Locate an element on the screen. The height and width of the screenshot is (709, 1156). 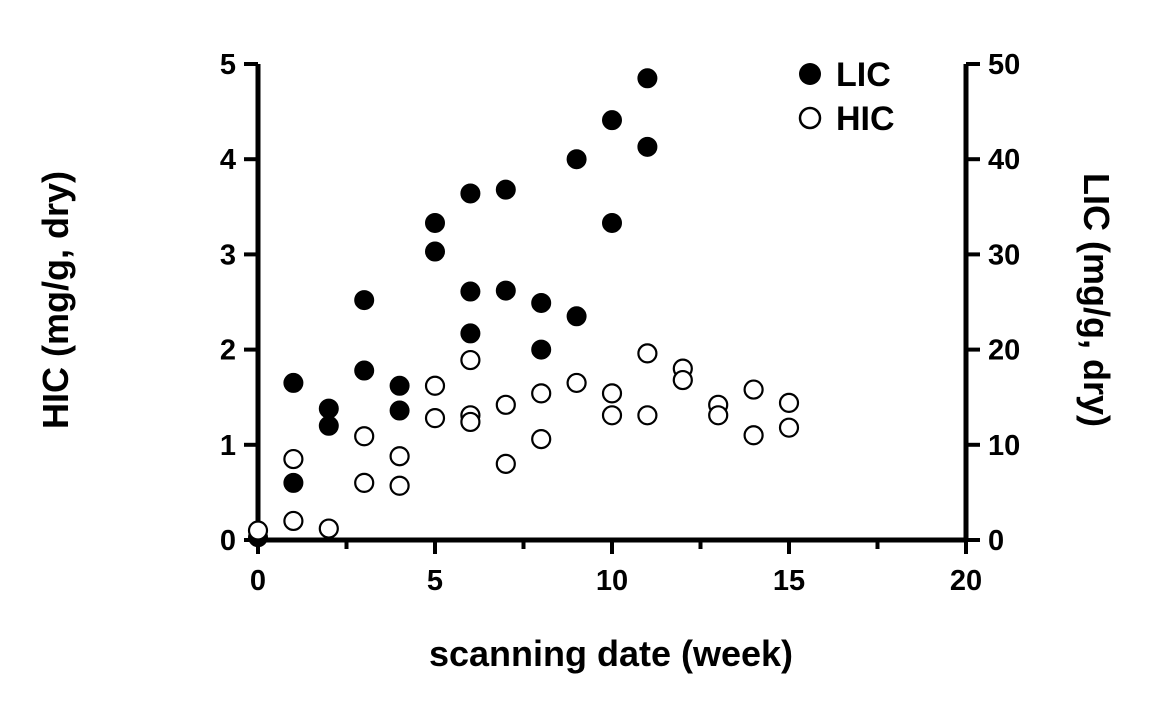
y-right-tick-label: 10 is located at coordinates (1004, 446).